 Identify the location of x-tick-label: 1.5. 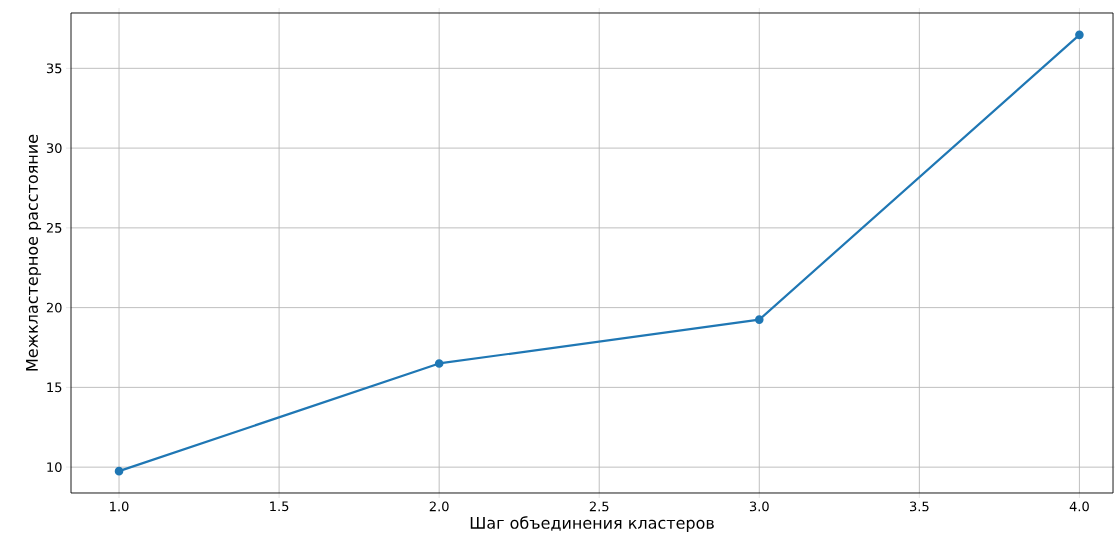
(279, 506).